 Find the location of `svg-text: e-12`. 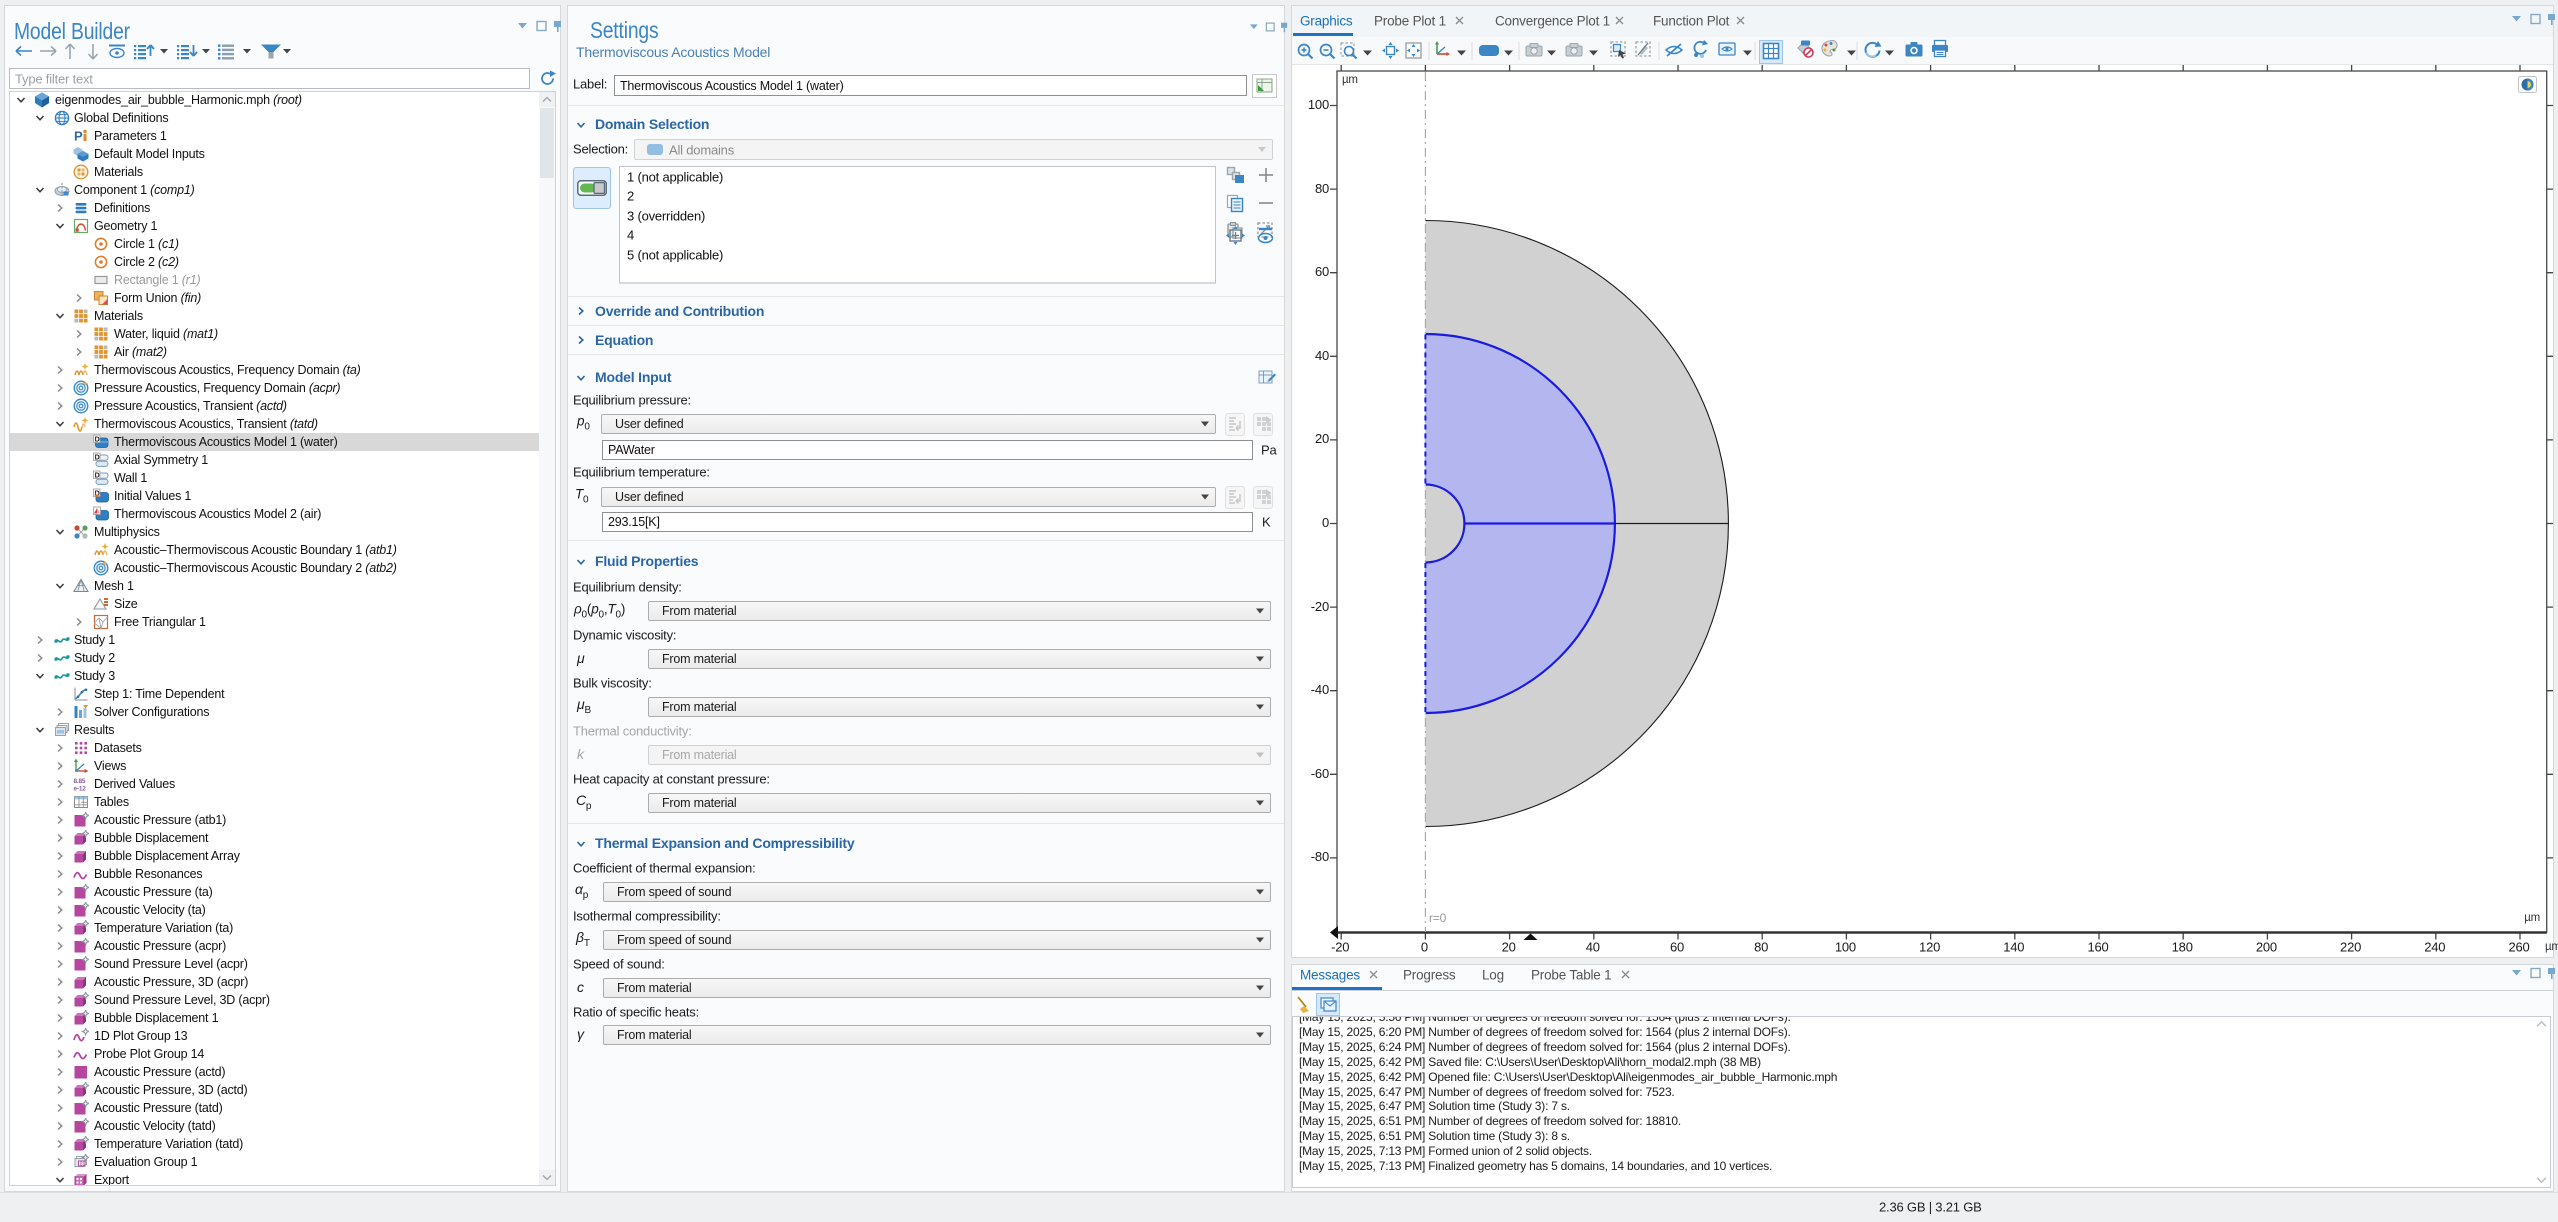

svg-text: e-12 is located at coordinates (80, 789).